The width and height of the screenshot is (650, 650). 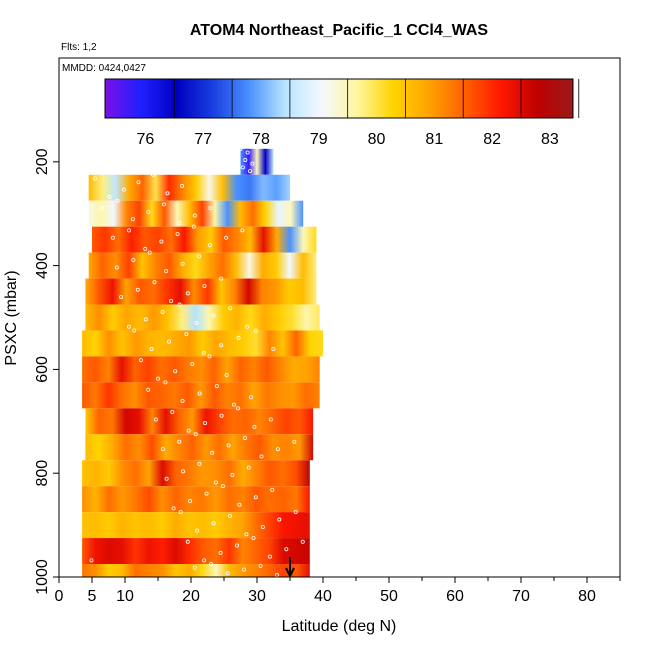 I want to click on x-tick-label: 70, so click(x=521, y=596).